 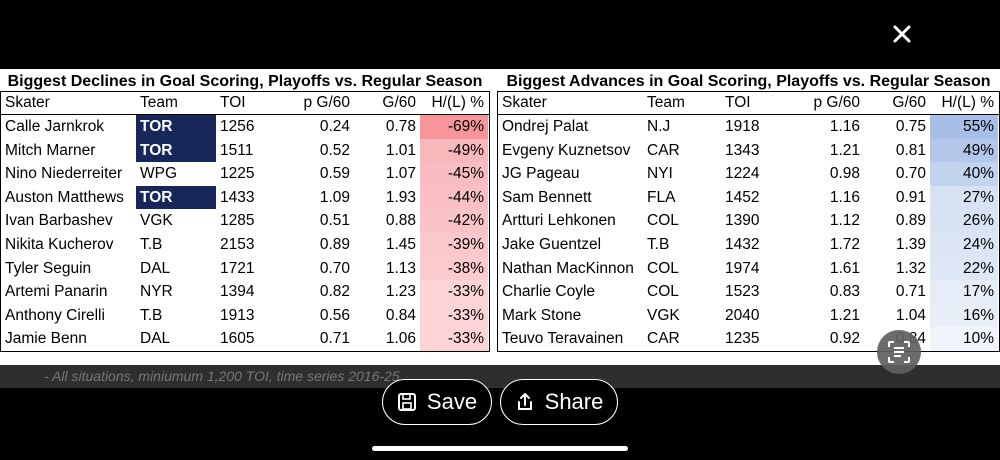 I want to click on advances-pg60-cell: 1.61, so click(x=844, y=268).